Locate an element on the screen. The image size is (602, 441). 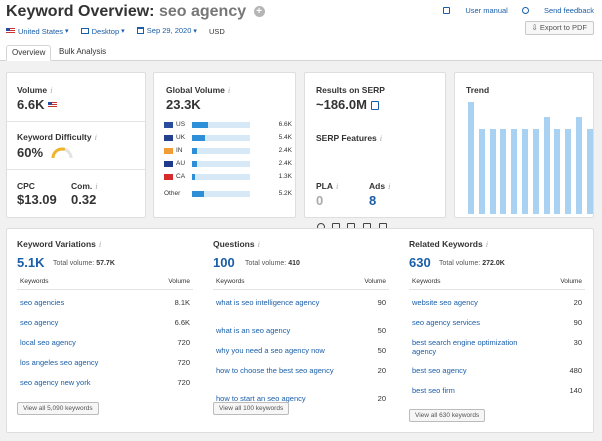
questions-title-text: Questions is located at coordinates (234, 244).